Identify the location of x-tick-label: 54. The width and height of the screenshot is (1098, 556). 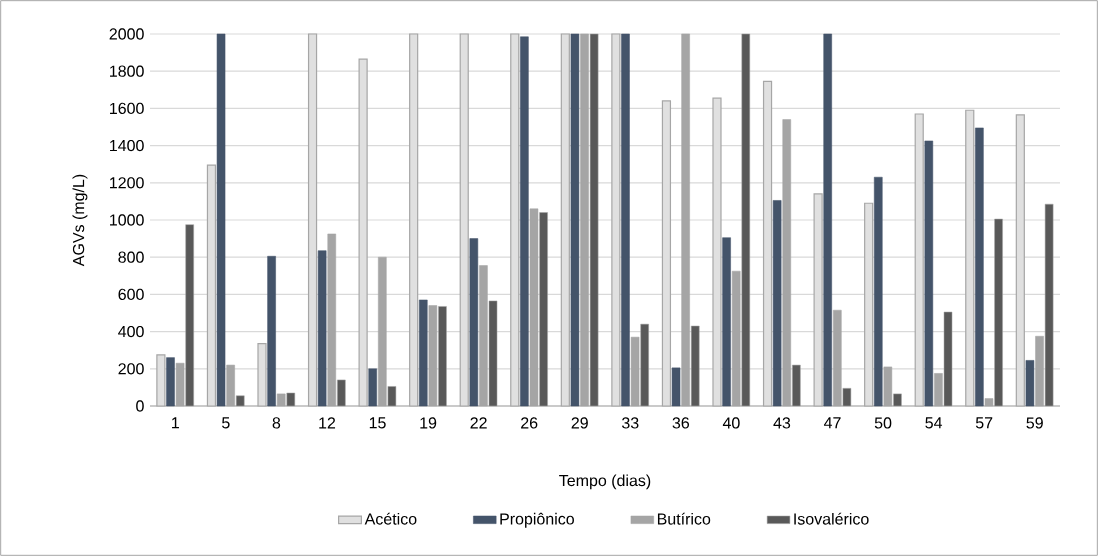
(934, 423).